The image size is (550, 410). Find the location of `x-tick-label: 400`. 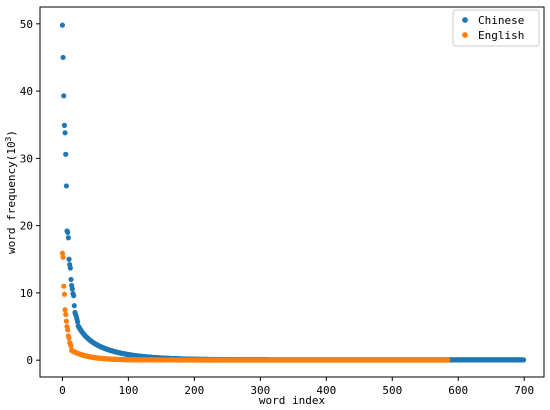

x-tick-label: 400 is located at coordinates (326, 390).